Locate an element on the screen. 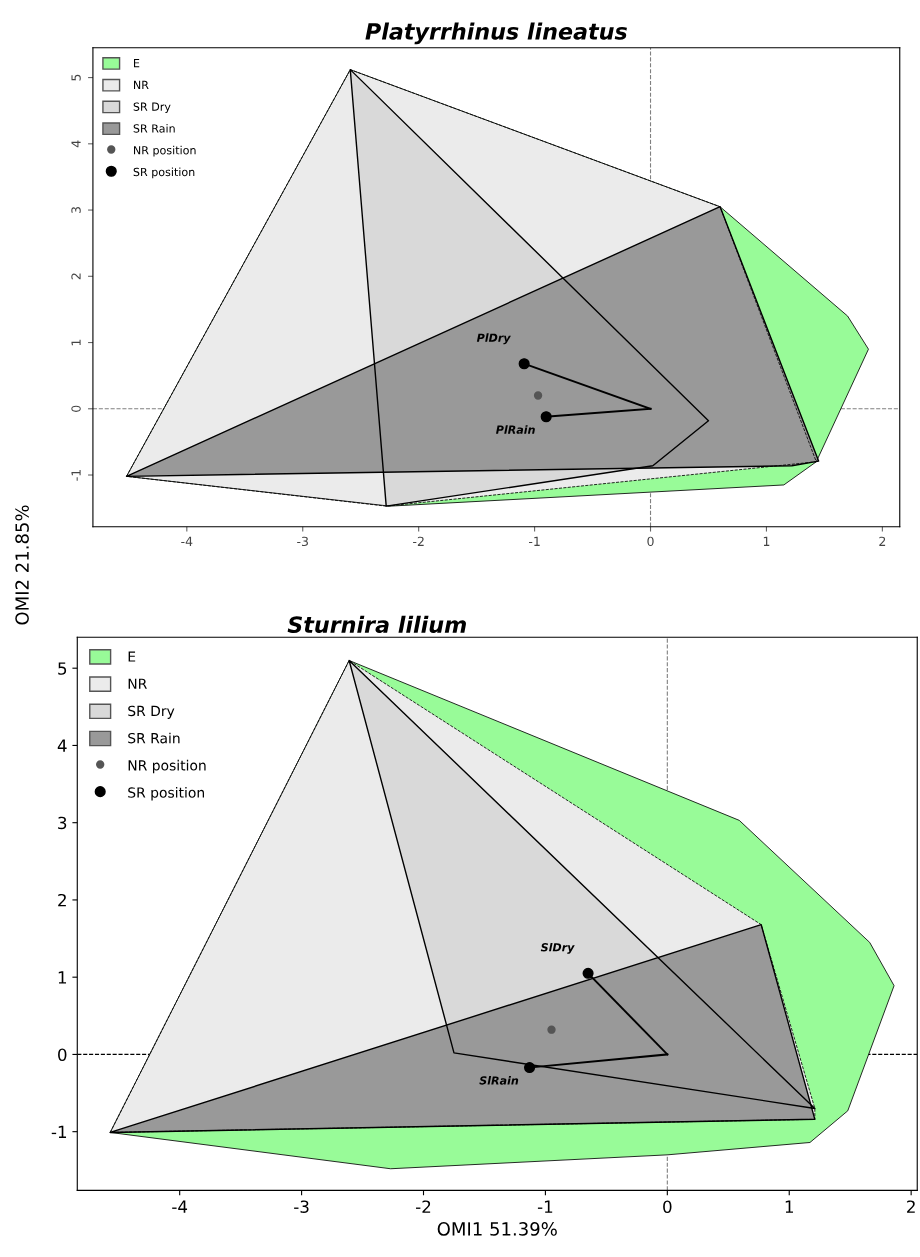 The width and height of the screenshot is (920, 1257). chart-title: Platyrrhinus lineatus is located at coordinates (496, 33).